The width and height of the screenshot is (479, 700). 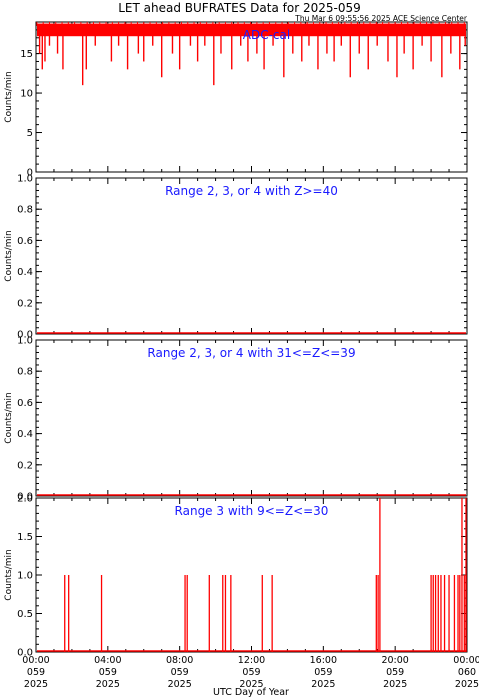 I want to click on y-tick-label: 2.0, so click(x=25, y=499).